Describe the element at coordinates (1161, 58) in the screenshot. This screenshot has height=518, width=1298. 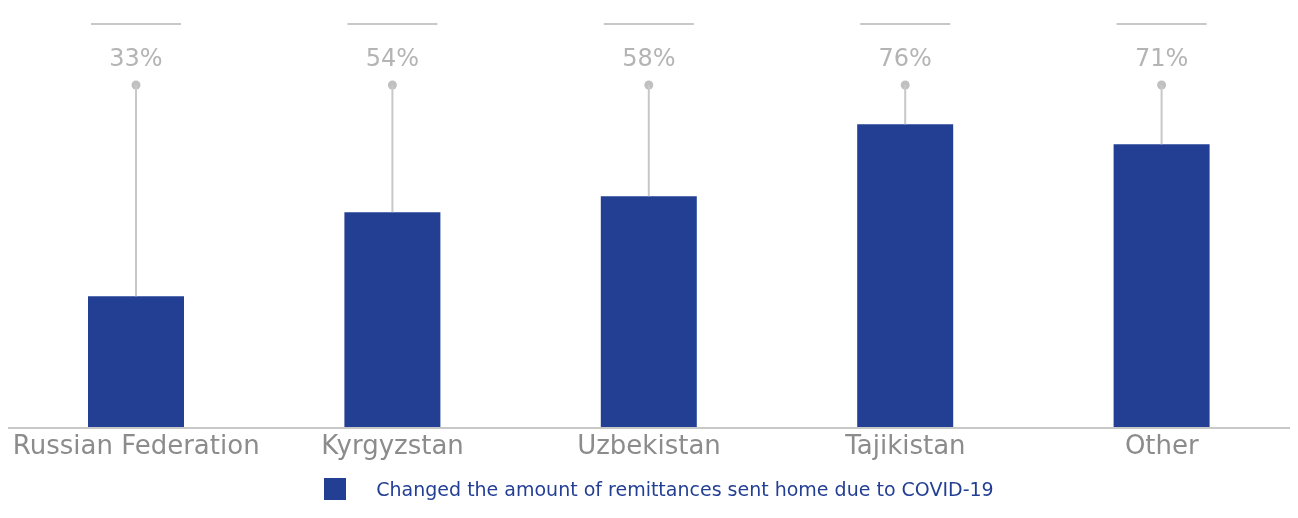
I see `data-label: 71%` at that location.